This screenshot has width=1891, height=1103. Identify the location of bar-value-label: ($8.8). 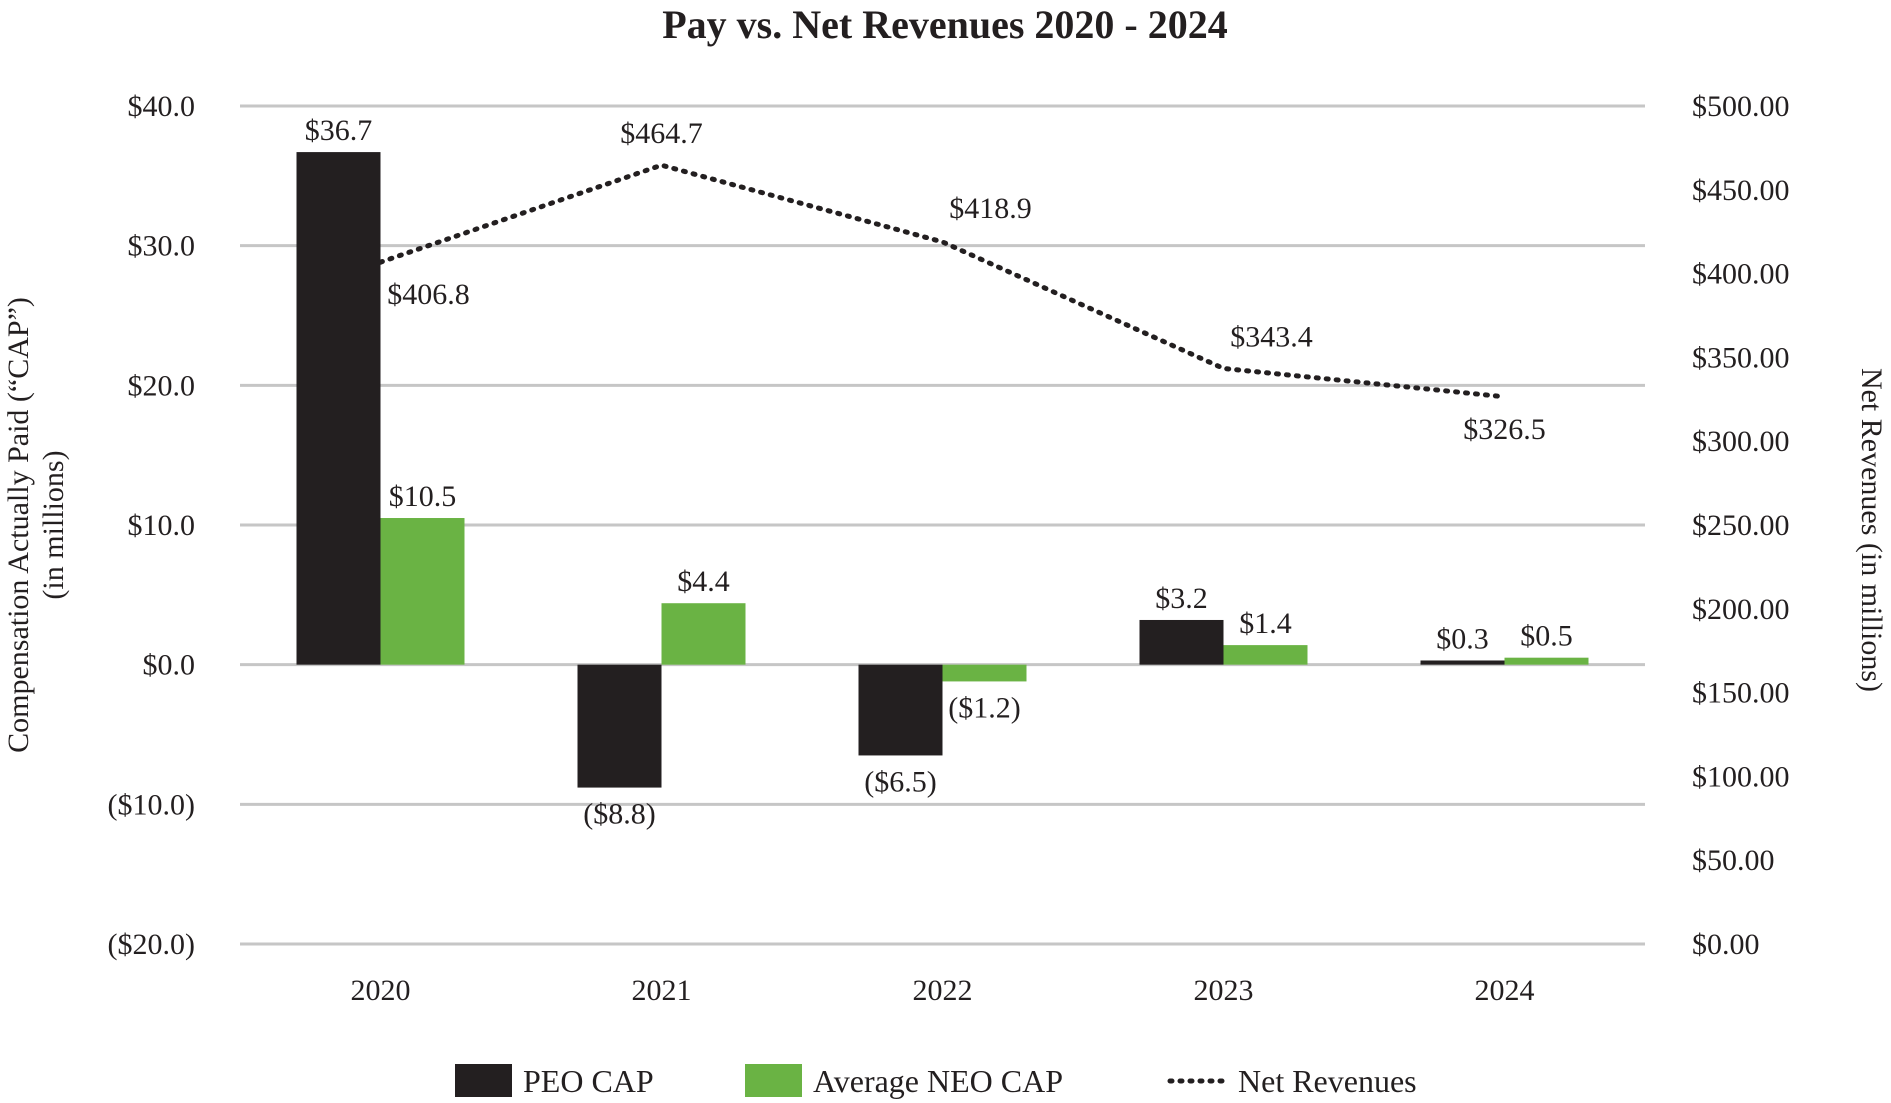
(619, 814).